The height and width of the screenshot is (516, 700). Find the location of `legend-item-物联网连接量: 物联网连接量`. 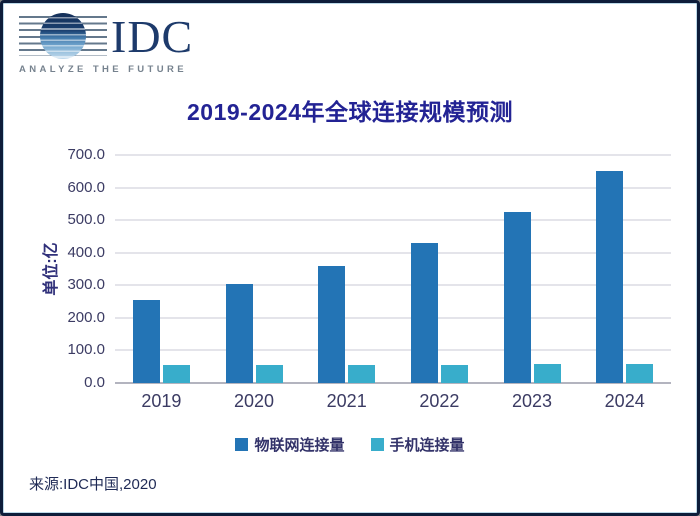

legend-item-物联网连接量: 物联网连接量 is located at coordinates (290, 444).